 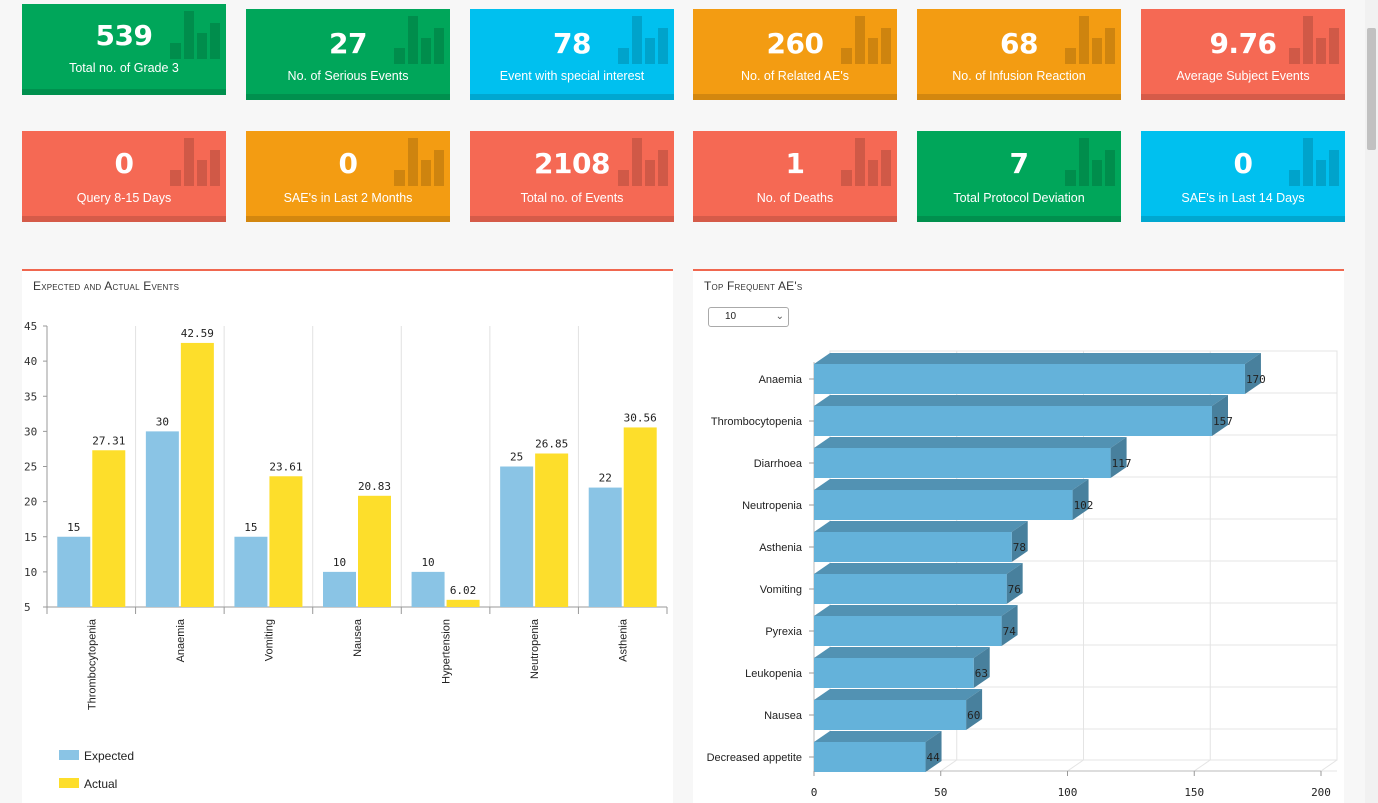 What do you see at coordinates (1019, 54) in the screenshot?
I see `stat-tile: 68 No. of Infusion Reaction` at bounding box center [1019, 54].